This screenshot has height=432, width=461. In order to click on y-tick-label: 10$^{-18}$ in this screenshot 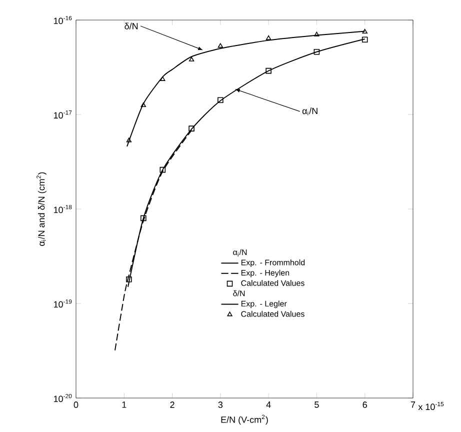, I will do `click(63, 209)`.